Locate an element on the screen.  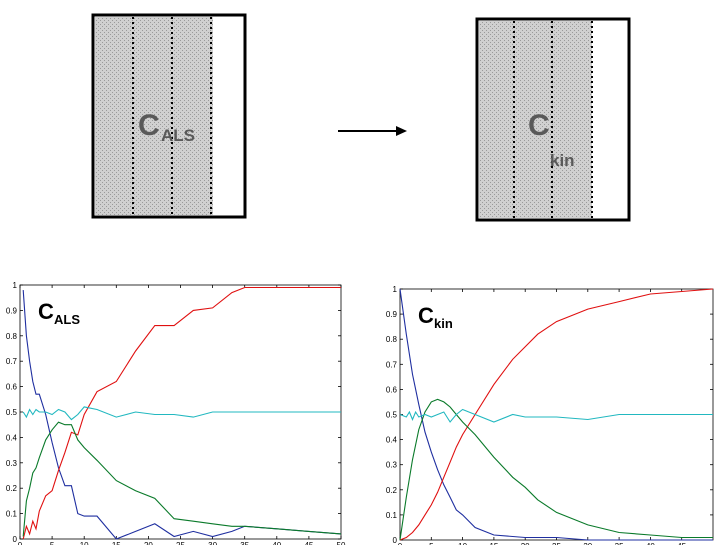
c-kin-series-cyan is located at coordinates (556, 415).